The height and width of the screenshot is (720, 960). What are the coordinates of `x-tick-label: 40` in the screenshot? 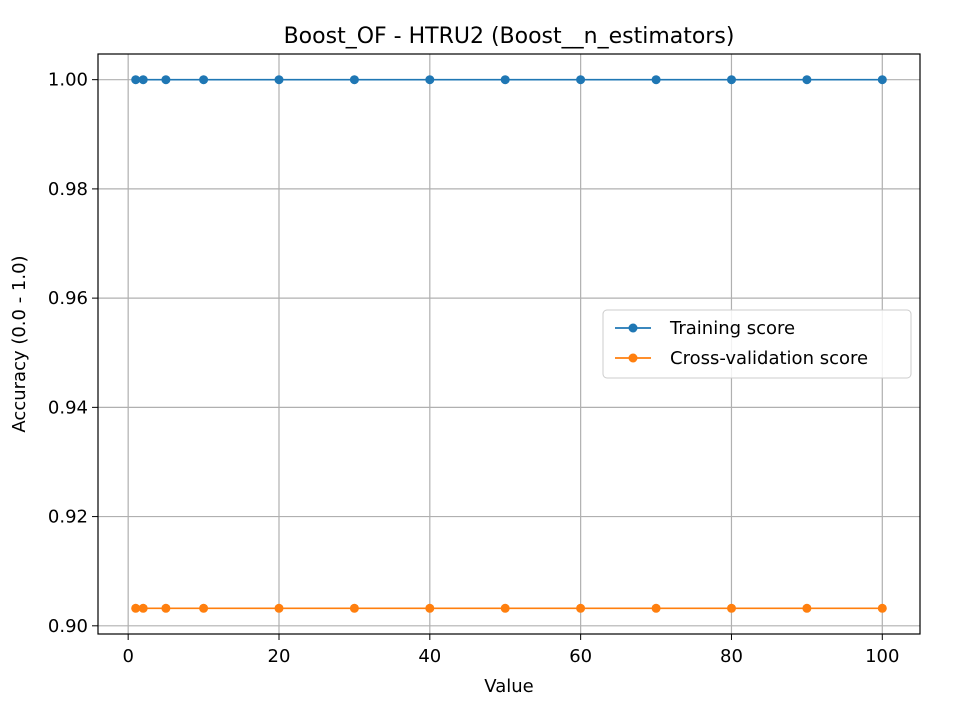 It's located at (429, 656).